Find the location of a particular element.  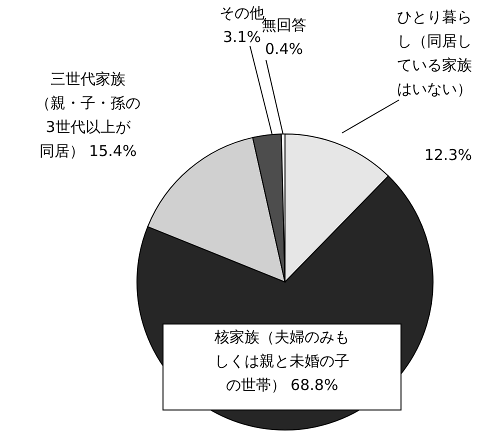

slice-label: 核家族（夫婦のみもしくは親と未婚の子の世帯） 68.8% is located at coordinates (282, 361).